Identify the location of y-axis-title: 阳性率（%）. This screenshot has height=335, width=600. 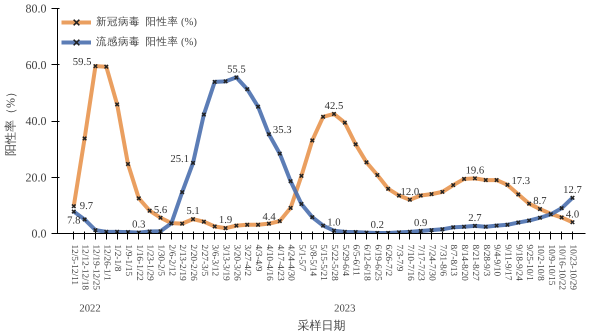
(11, 121).